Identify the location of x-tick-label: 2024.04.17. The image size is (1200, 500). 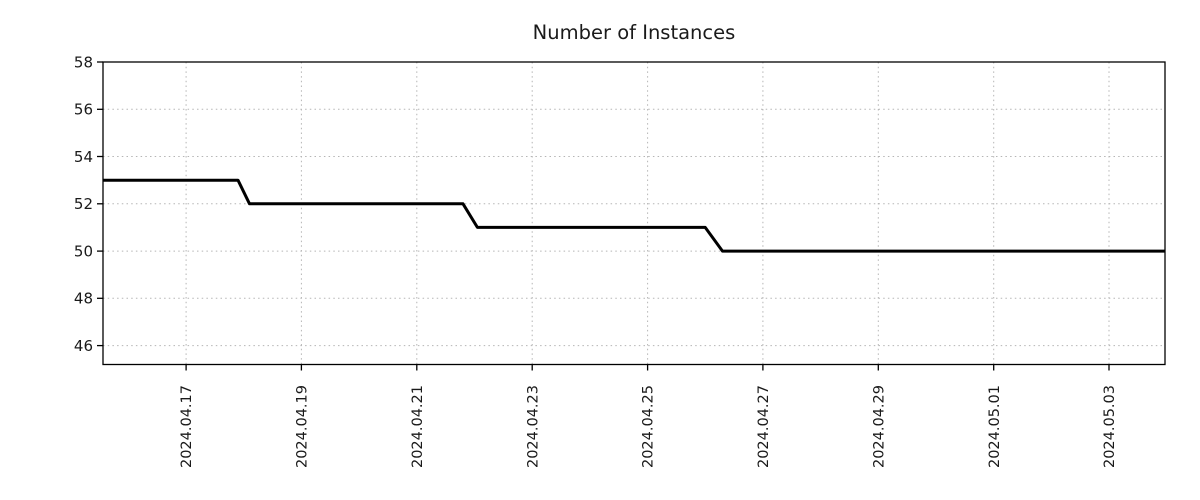
(187, 426).